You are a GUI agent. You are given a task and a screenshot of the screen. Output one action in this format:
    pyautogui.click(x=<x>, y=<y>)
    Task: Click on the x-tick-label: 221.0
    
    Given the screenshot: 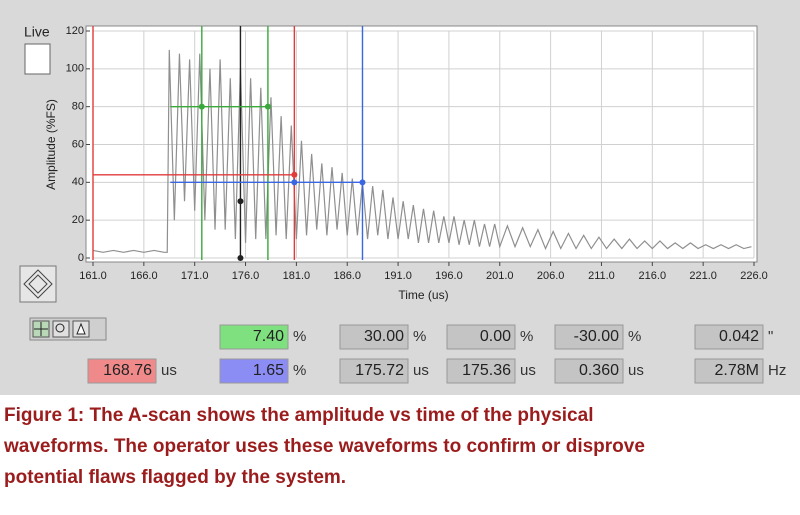 What is the action you would take?
    pyautogui.click(x=703, y=276)
    